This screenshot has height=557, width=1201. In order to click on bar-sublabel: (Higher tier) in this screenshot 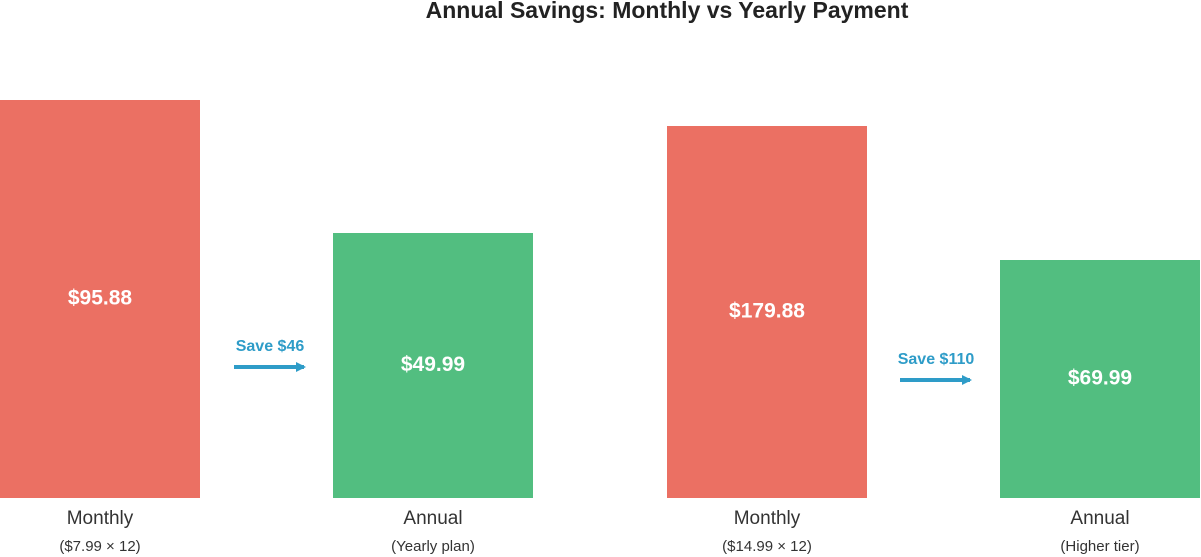, I will do `click(1099, 546)`.